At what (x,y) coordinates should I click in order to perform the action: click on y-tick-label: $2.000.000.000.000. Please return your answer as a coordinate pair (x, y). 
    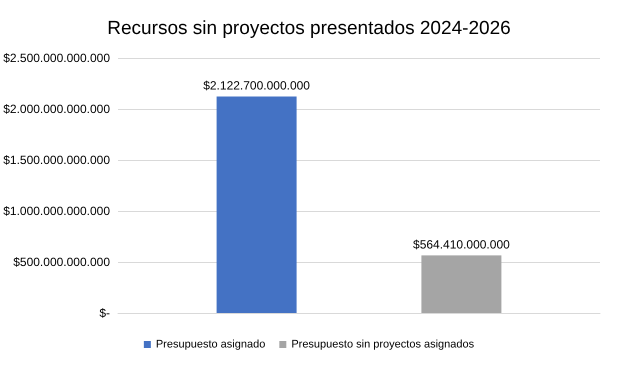
    Looking at the image, I should click on (56, 109).